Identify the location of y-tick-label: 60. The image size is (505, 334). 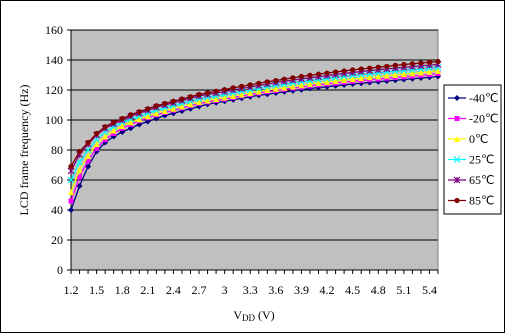
(57, 180).